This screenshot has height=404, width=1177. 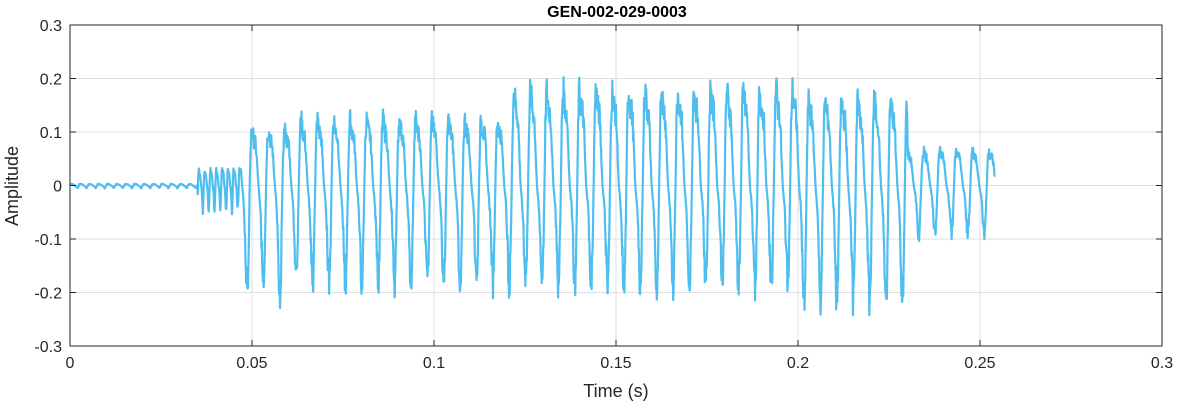 I want to click on x-tick-label: 0.15, so click(x=615, y=363).